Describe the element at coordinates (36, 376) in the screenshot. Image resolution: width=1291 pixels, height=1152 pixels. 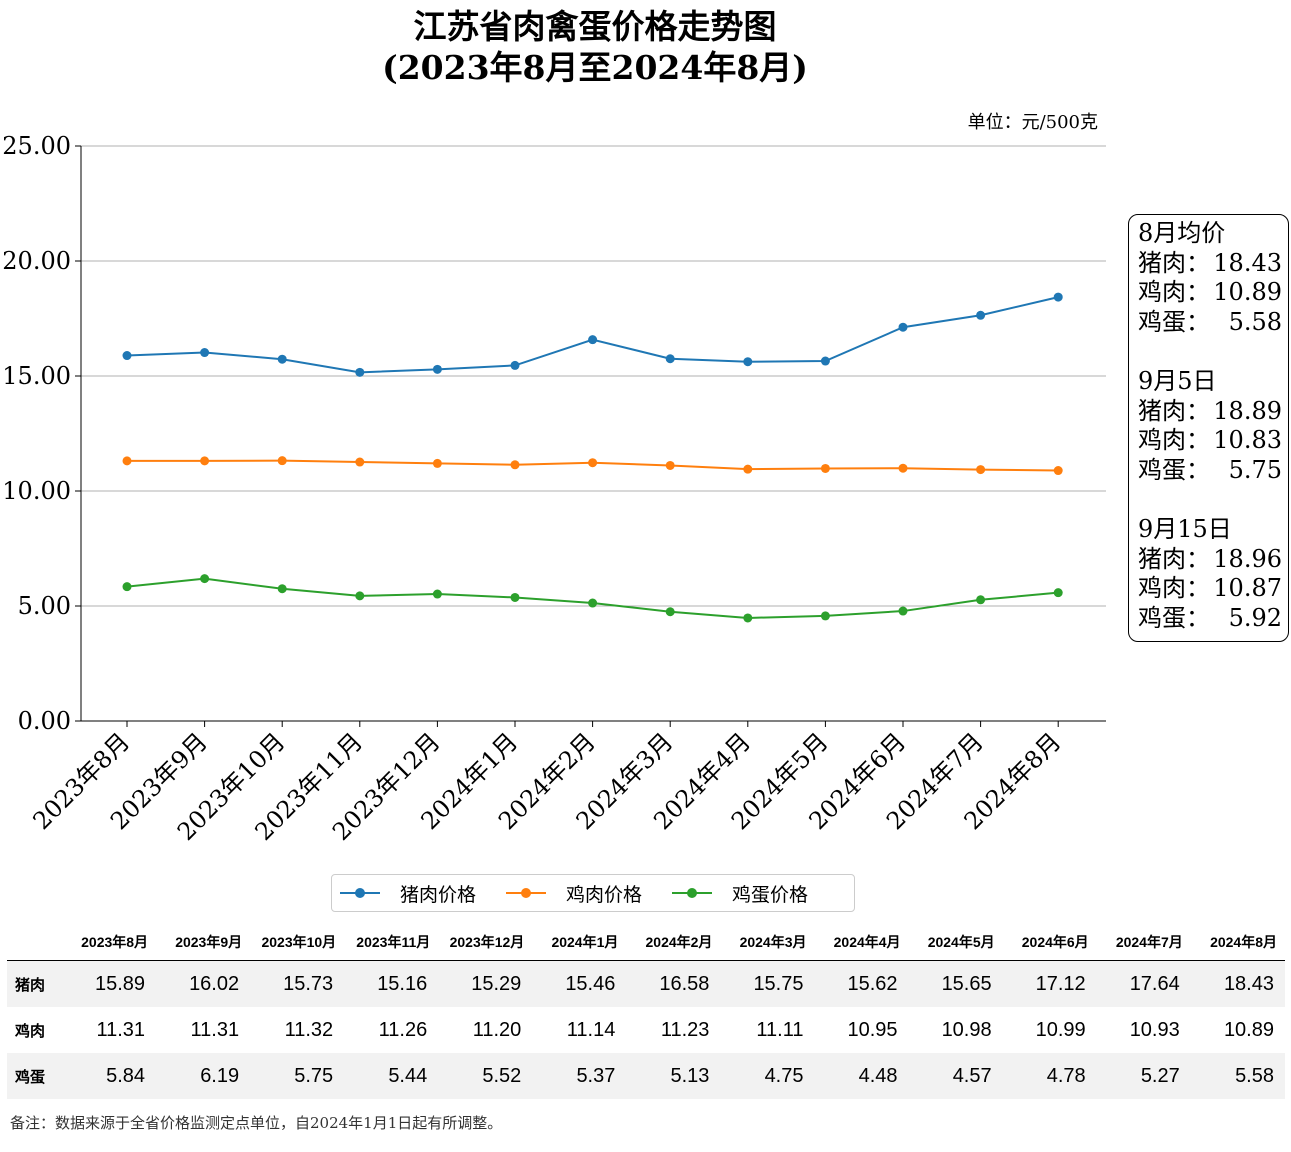
I see `y-tick-label: 15.00` at that location.